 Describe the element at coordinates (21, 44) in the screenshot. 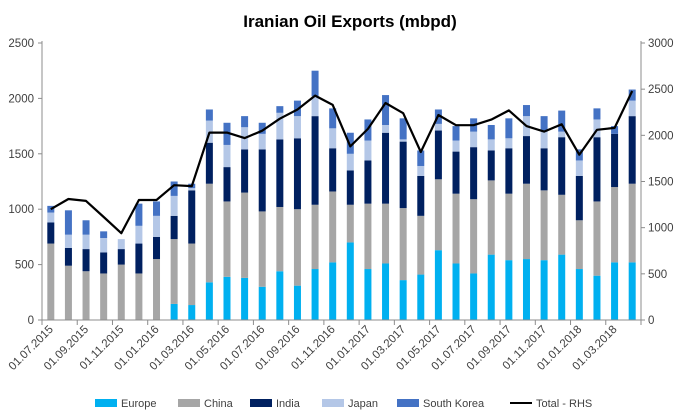

I see `left-tick-label: 2500` at that location.